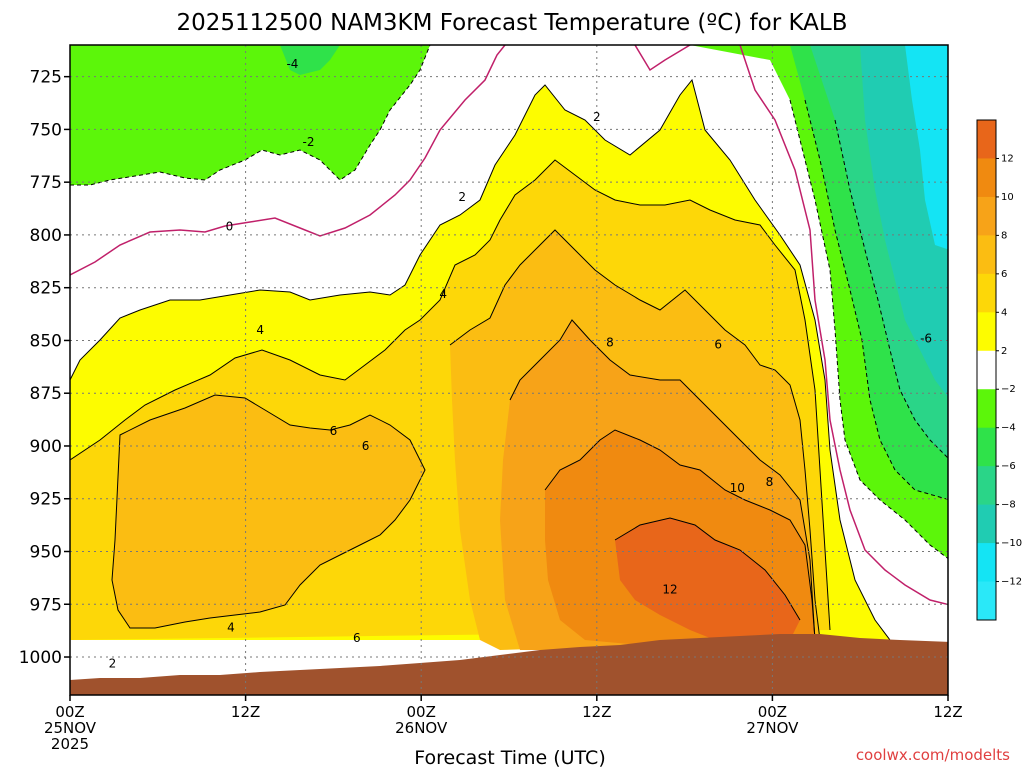  I want to click on x-tick-label: 25NOV, so click(70, 728).